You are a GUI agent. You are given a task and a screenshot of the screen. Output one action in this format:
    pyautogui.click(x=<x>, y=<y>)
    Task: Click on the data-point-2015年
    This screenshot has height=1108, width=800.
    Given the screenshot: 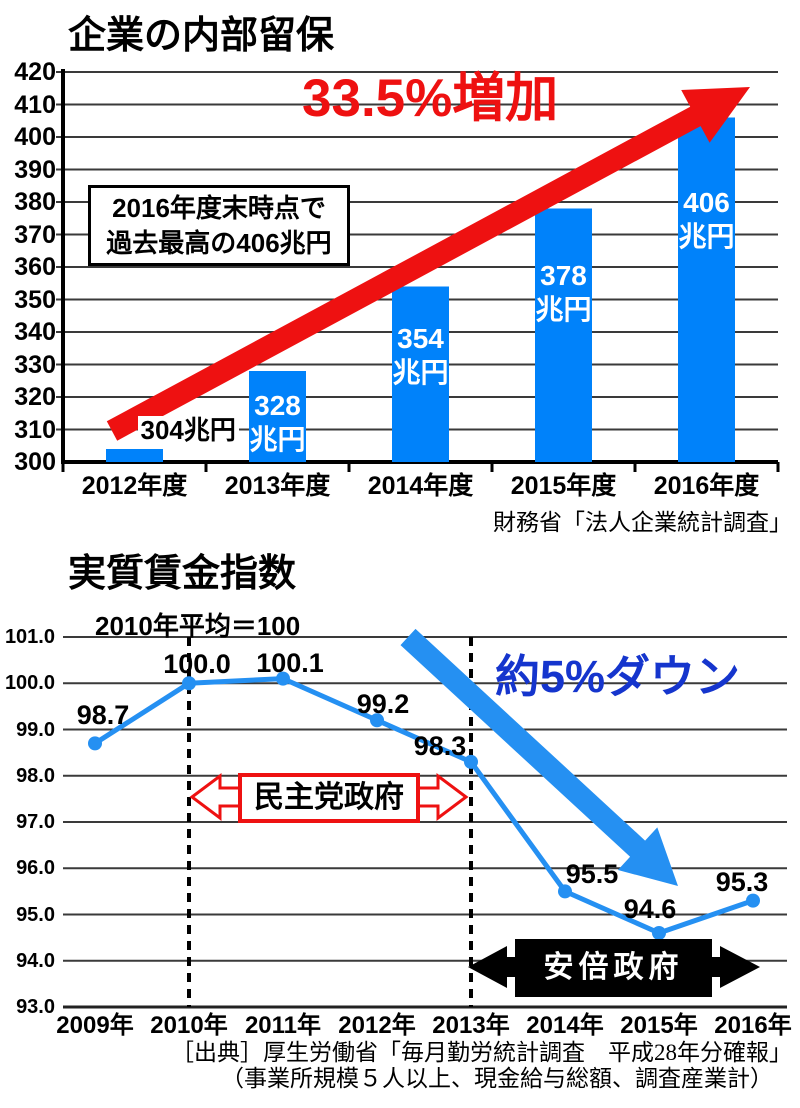 What is the action you would take?
    pyautogui.click(x=659, y=933)
    